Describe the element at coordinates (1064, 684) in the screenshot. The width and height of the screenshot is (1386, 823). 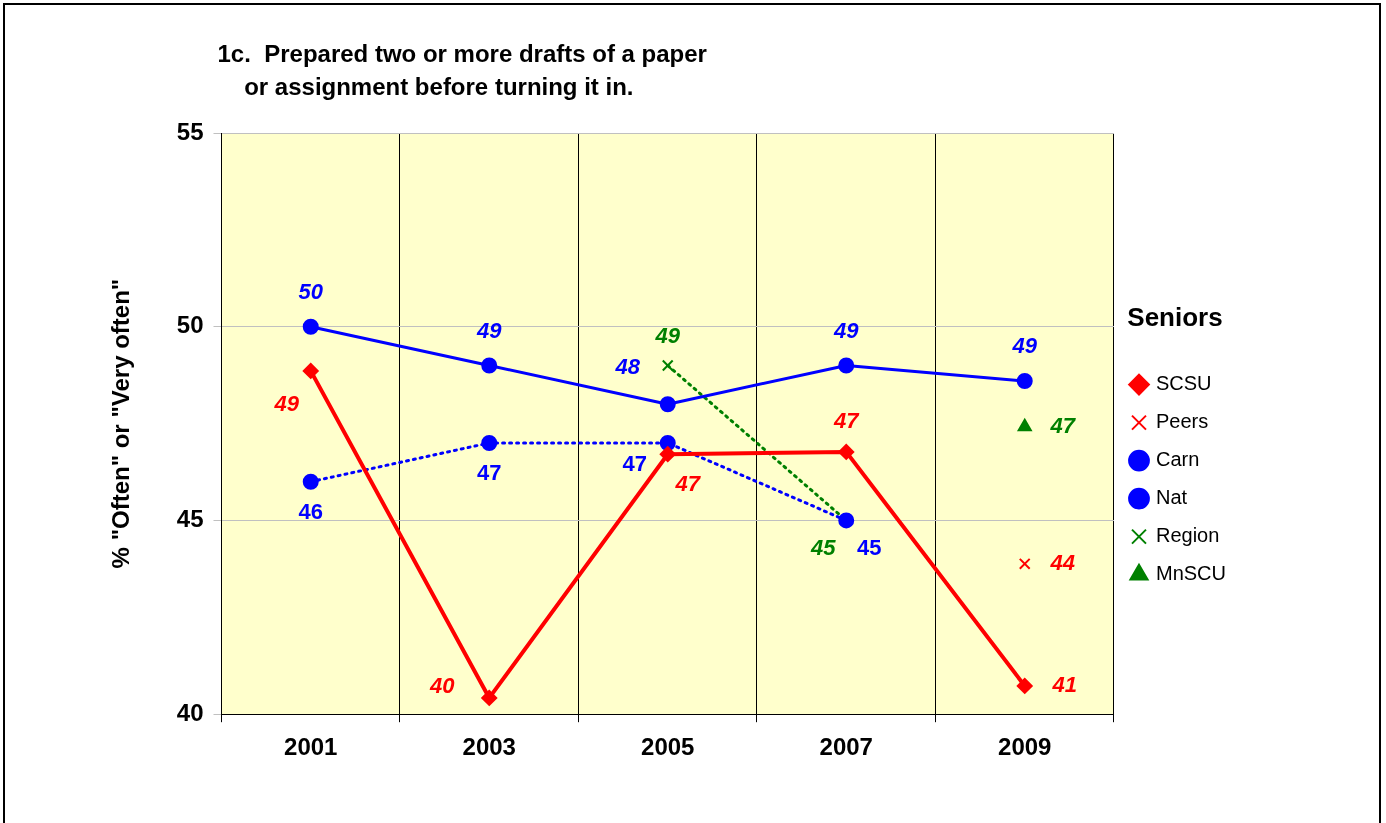
I see `data-label: 41` at that location.